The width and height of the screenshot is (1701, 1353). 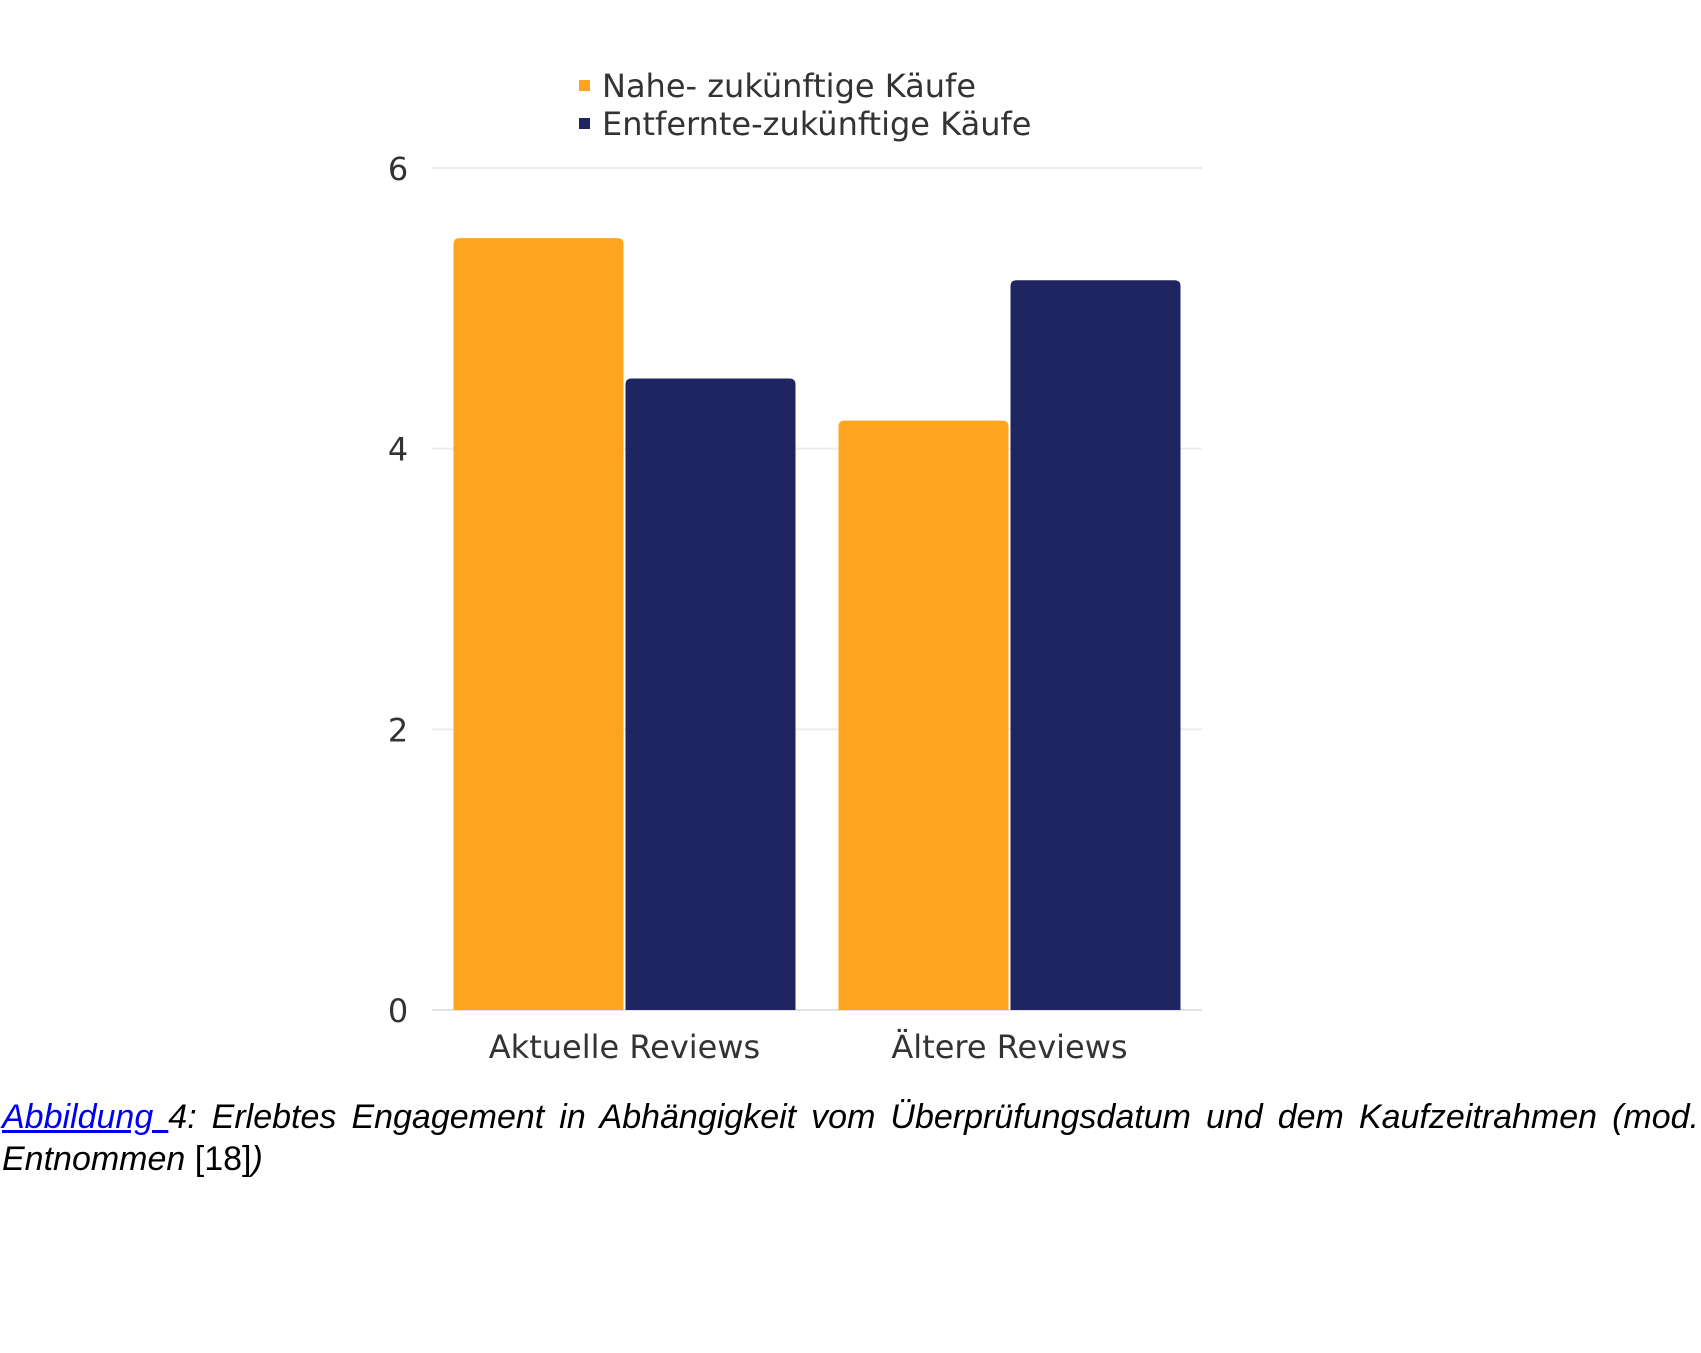 I want to click on y-tick-label: 0, so click(x=398, y=1011).